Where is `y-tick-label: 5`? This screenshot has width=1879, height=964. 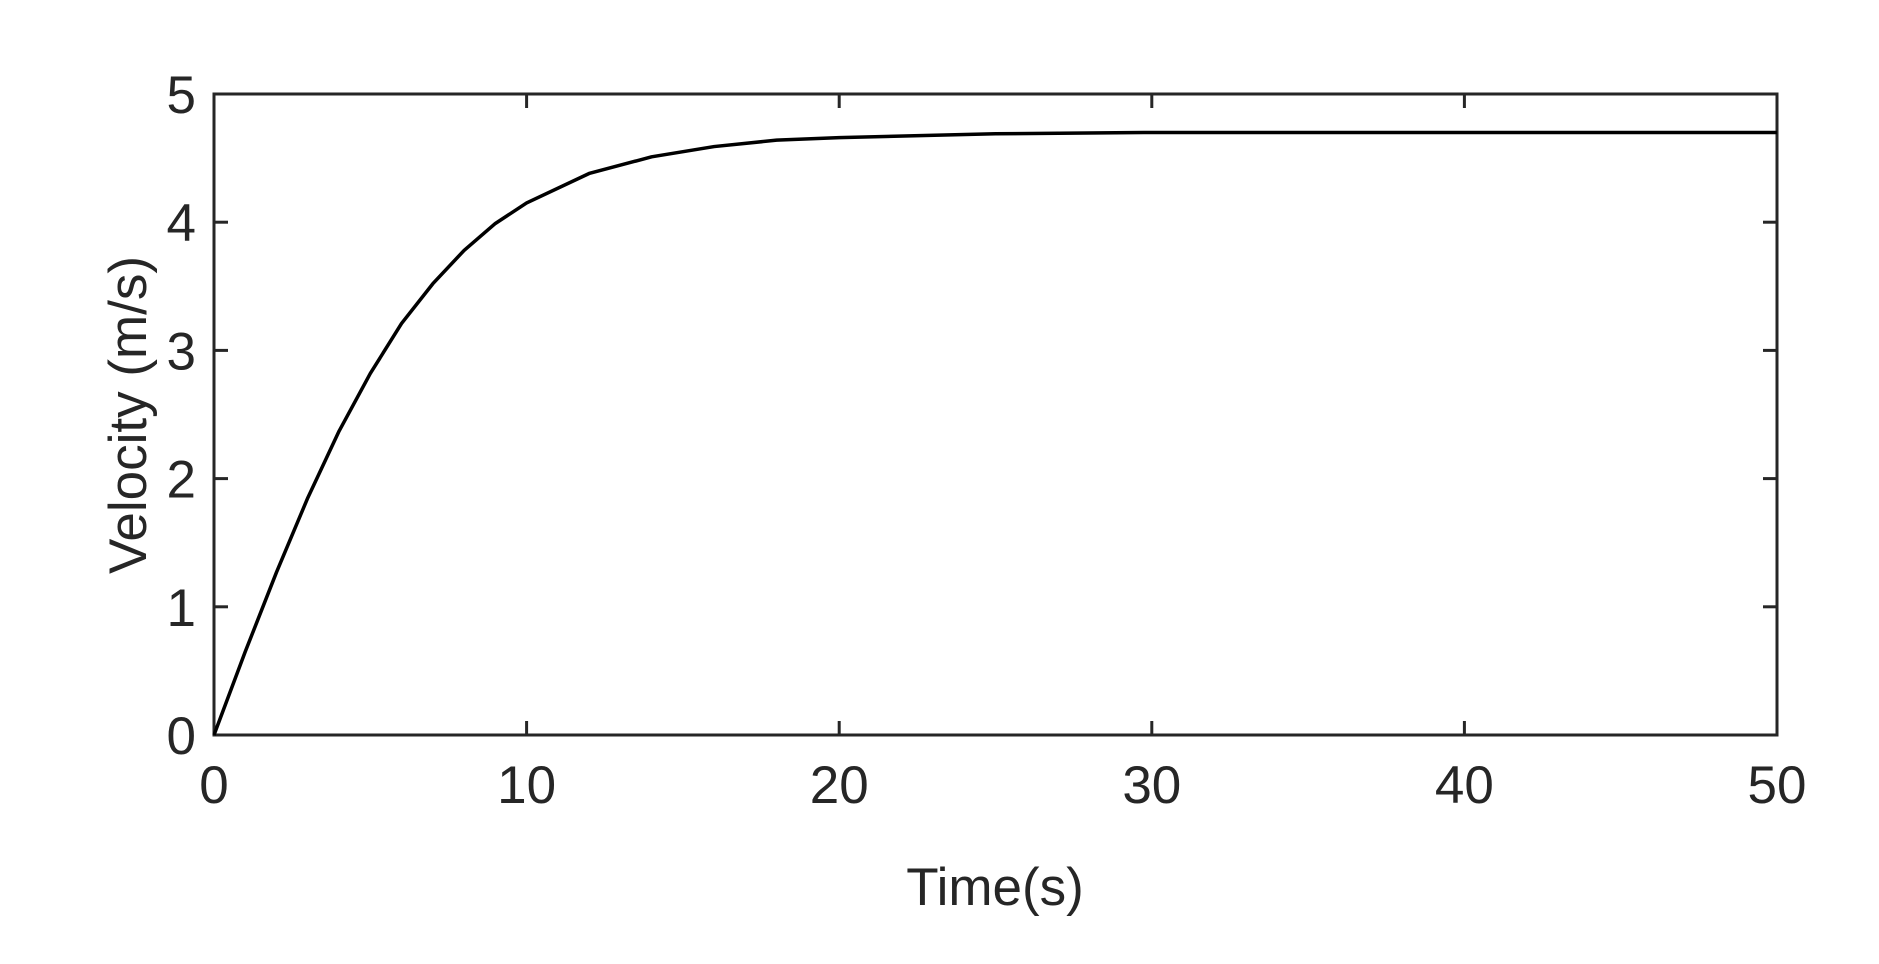
y-tick-label: 5 is located at coordinates (181, 95).